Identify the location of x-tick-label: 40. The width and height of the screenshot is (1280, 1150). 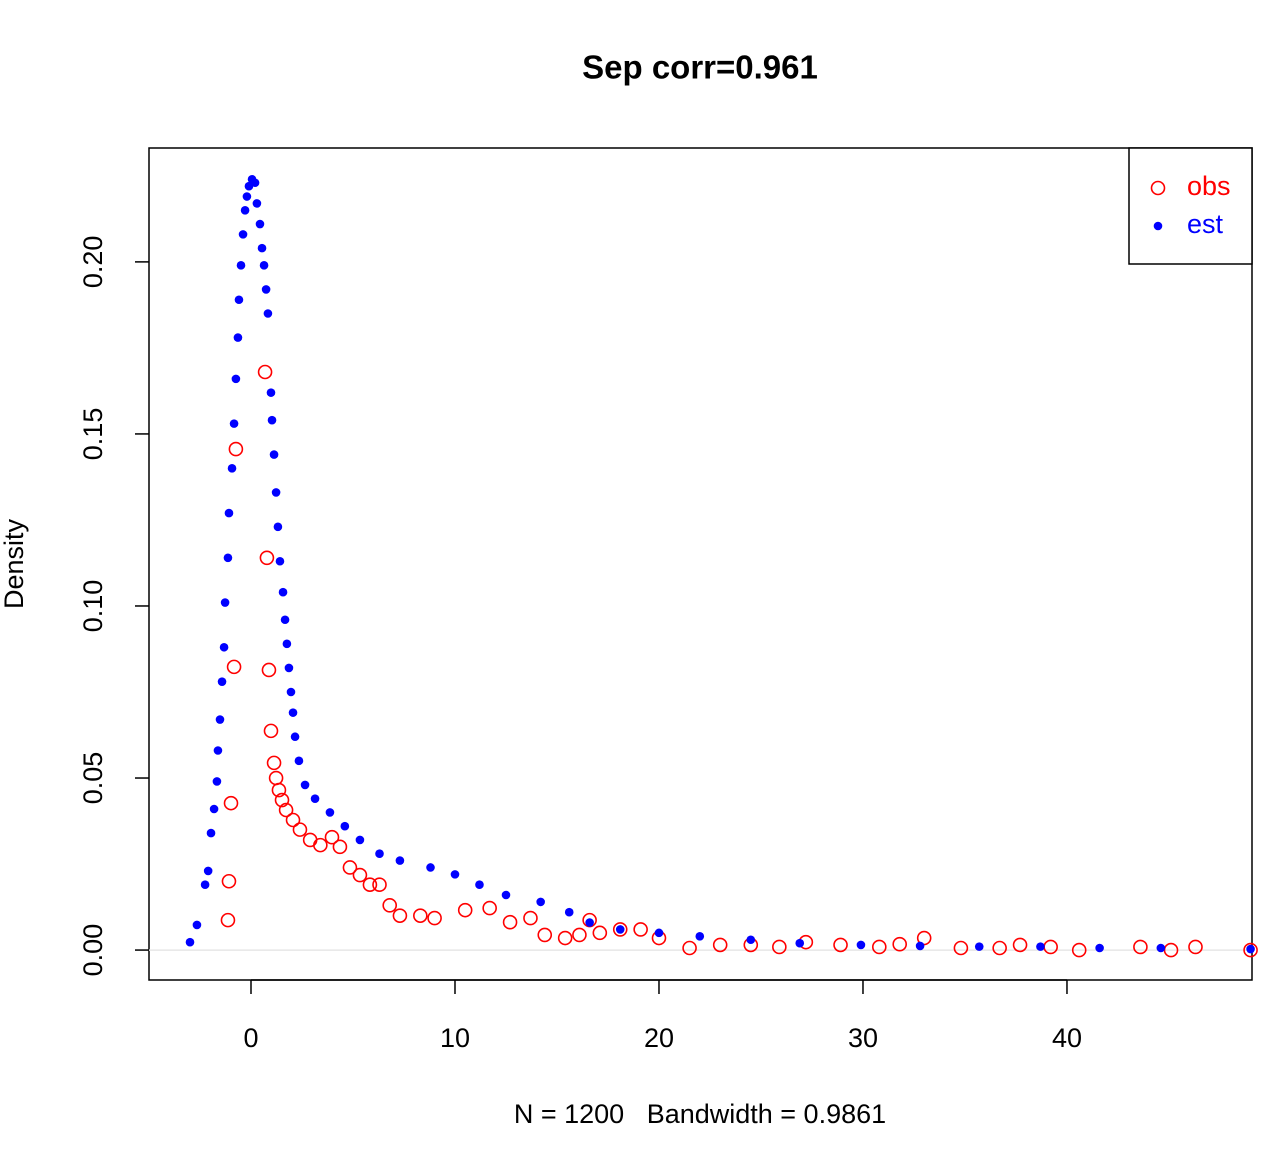
(1067, 1038).